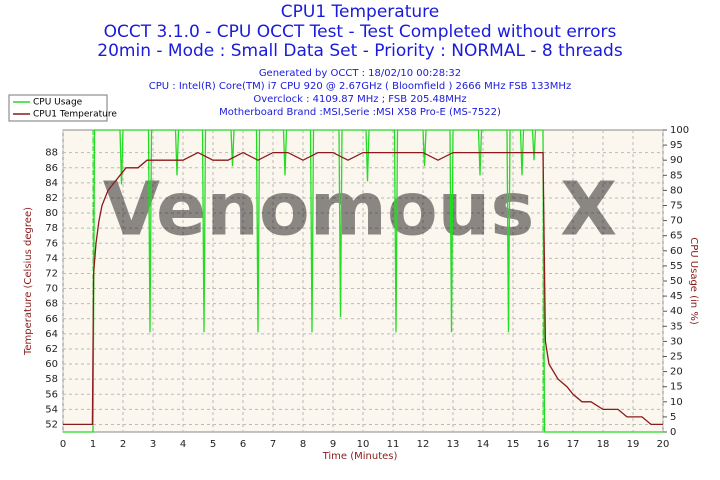  I want to click on x-tick-label: 8, so click(303, 444).